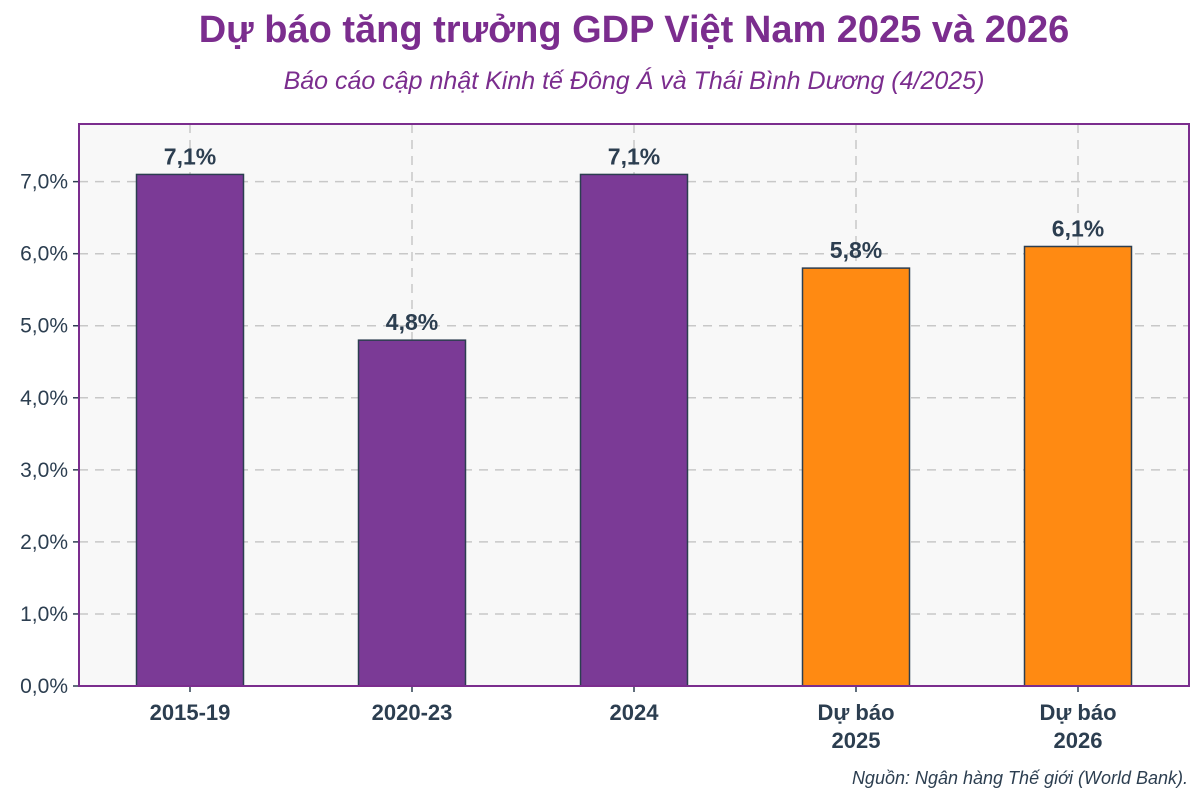  What do you see at coordinates (412, 322) in the screenshot?
I see `data-label: 4,8%` at bounding box center [412, 322].